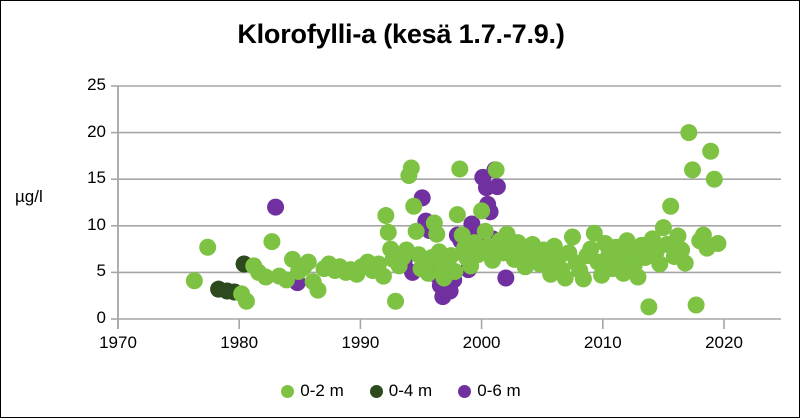  I want to click on page-title: Klorofylli-a (kesä 1.7.-7.9.), so click(401, 34).